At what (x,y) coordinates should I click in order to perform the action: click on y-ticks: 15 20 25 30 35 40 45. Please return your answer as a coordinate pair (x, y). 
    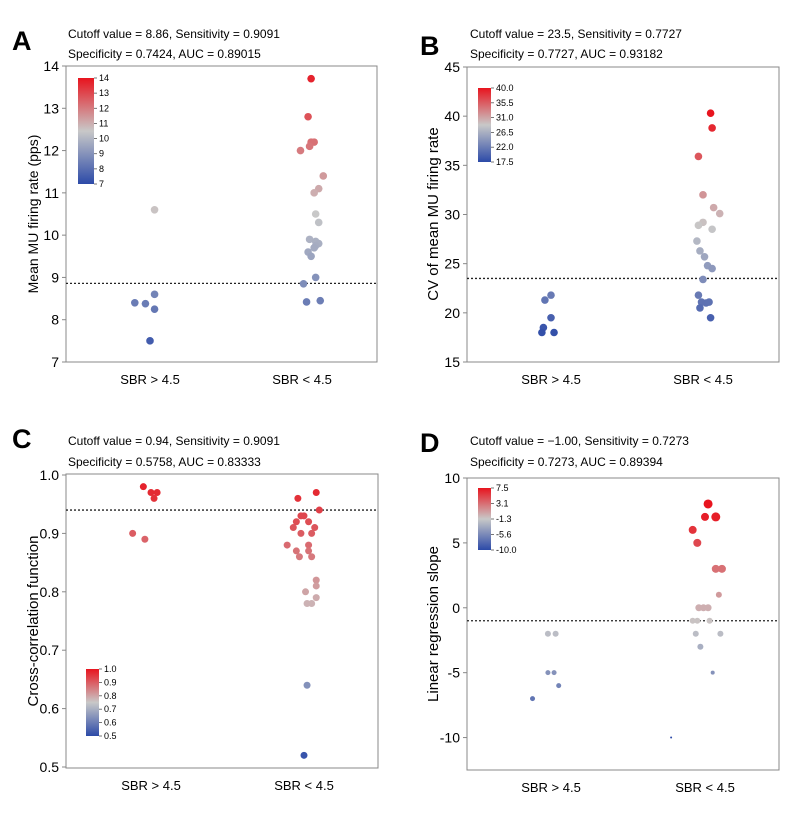
    Looking at the image, I should click on (455, 214).